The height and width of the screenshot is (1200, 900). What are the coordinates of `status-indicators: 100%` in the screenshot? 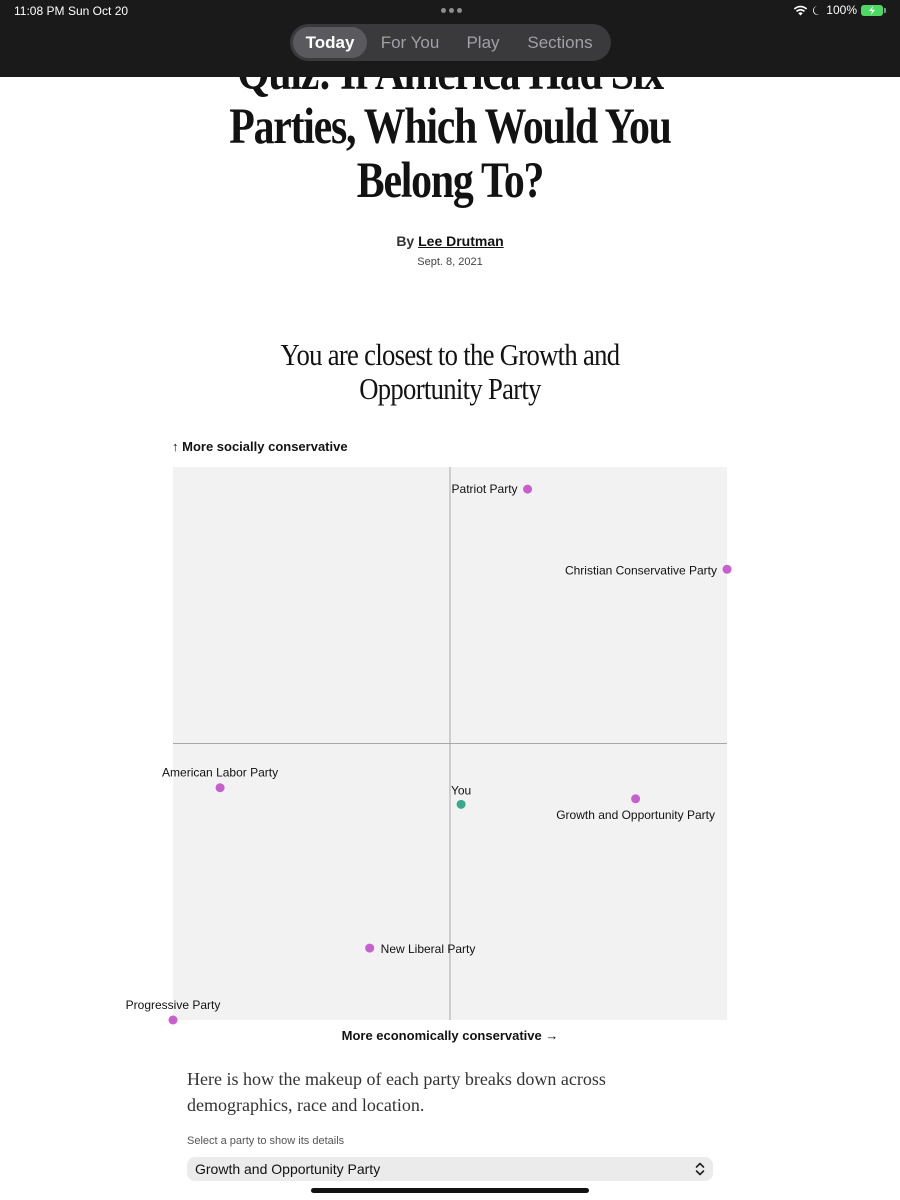 It's located at (839, 10).